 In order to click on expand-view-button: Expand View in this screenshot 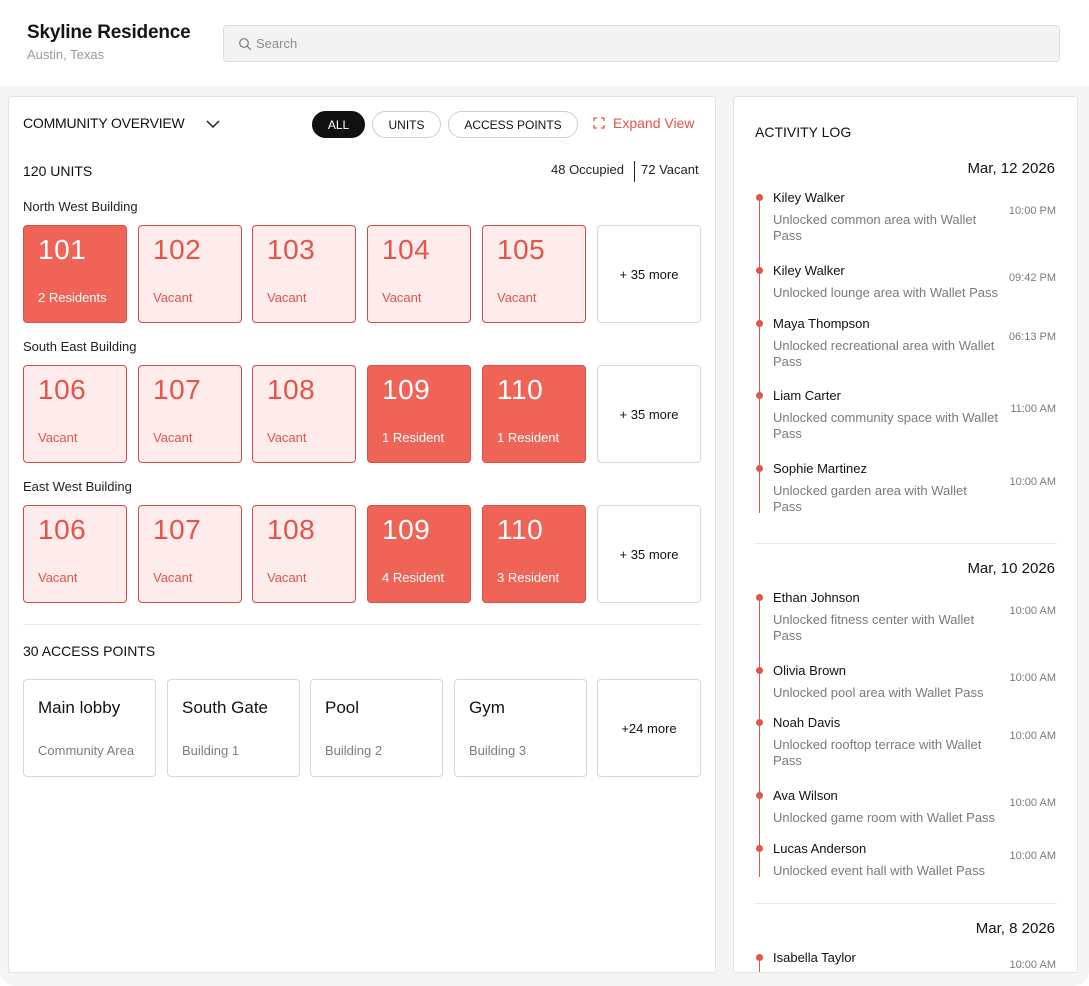, I will do `click(643, 123)`.